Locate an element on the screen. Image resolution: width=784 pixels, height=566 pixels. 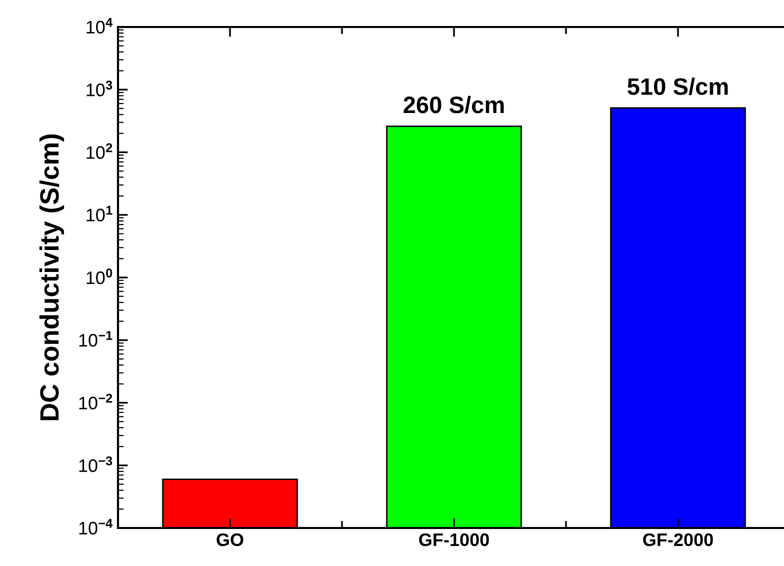
x-tick-label: GF-2000 is located at coordinates (678, 539).